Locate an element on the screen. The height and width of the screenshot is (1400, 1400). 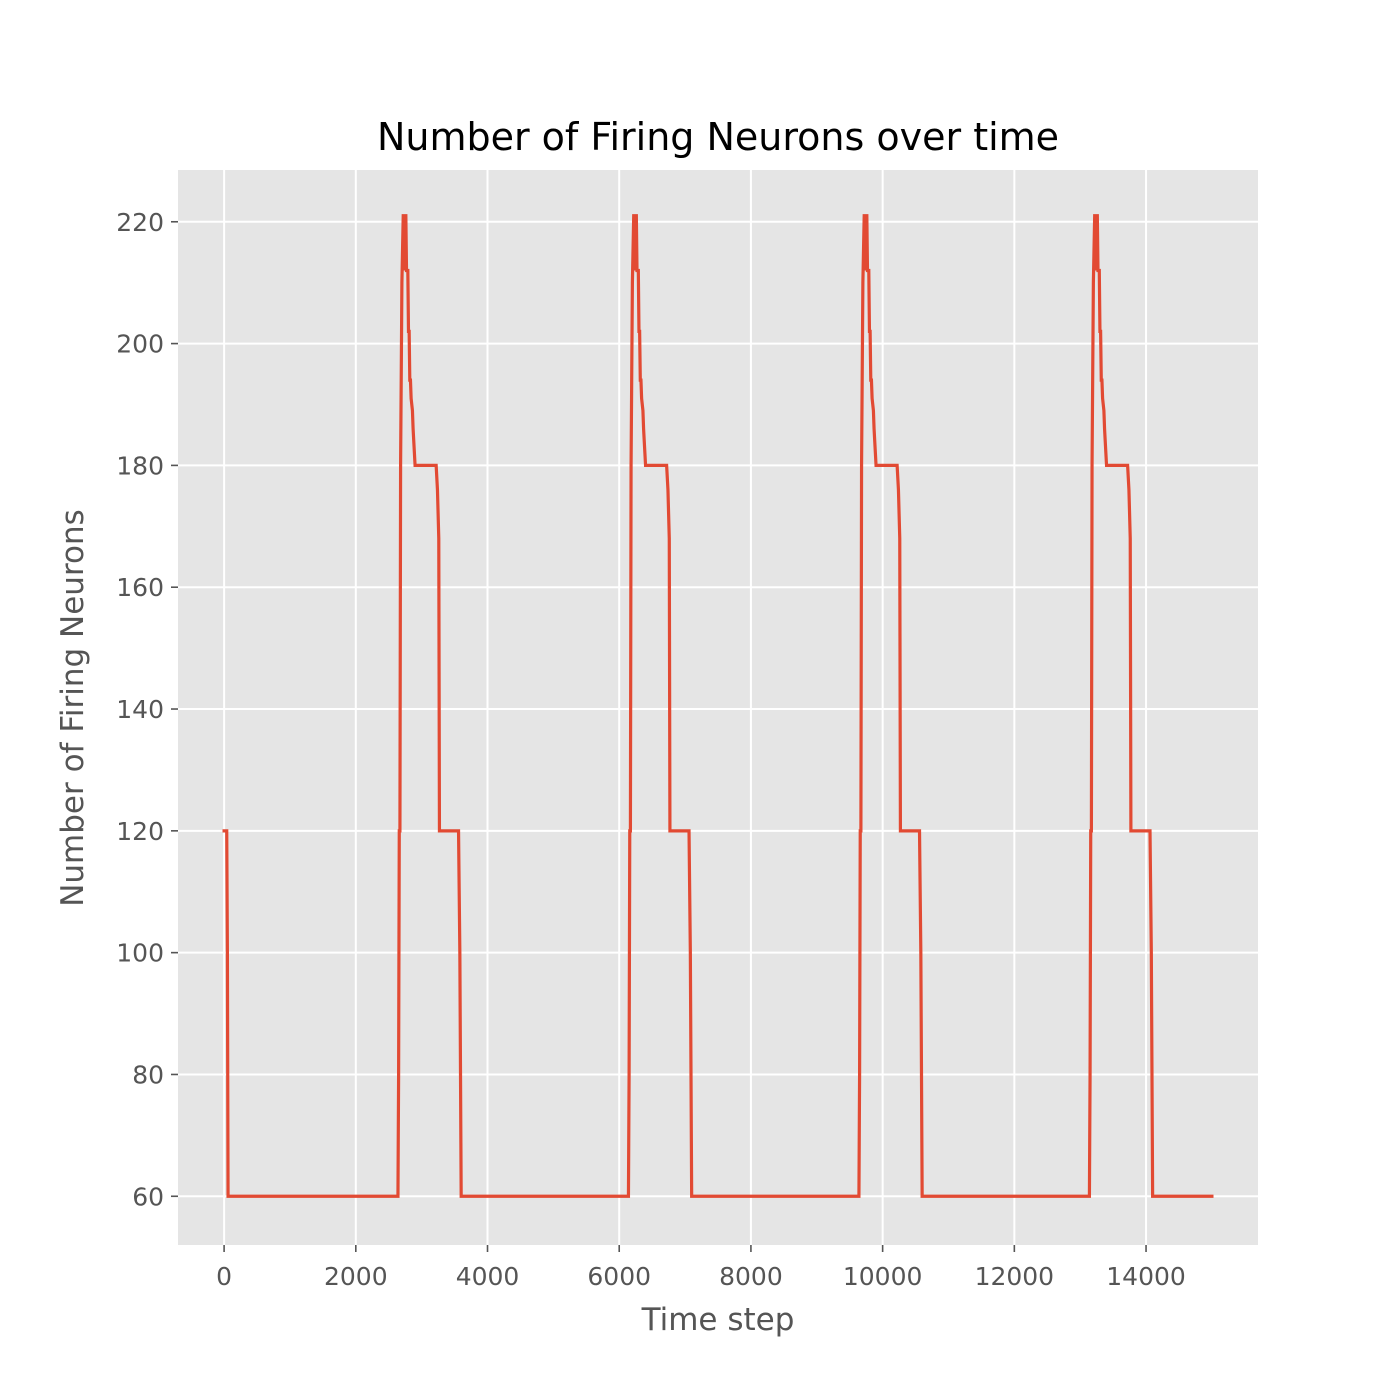
y-tick-label: 60 is located at coordinates (148, 1196).